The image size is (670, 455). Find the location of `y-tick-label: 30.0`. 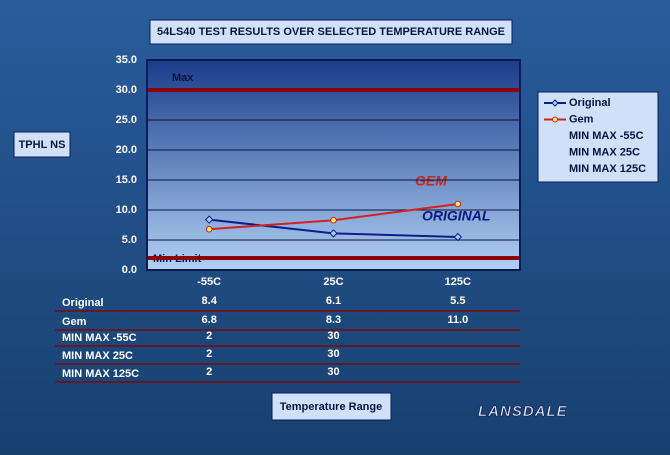

y-tick-label: 30.0 is located at coordinates (126, 90).